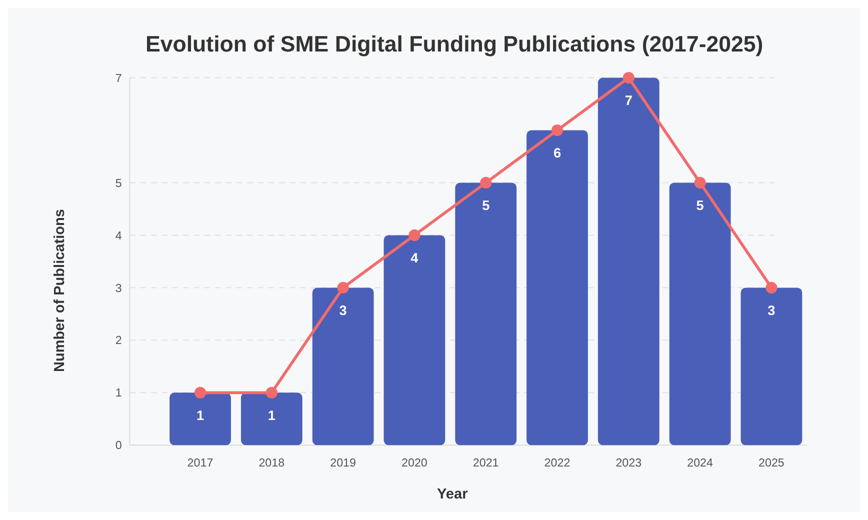 The width and height of the screenshot is (868, 520). I want to click on x-tick-label: 2021, so click(485, 463).